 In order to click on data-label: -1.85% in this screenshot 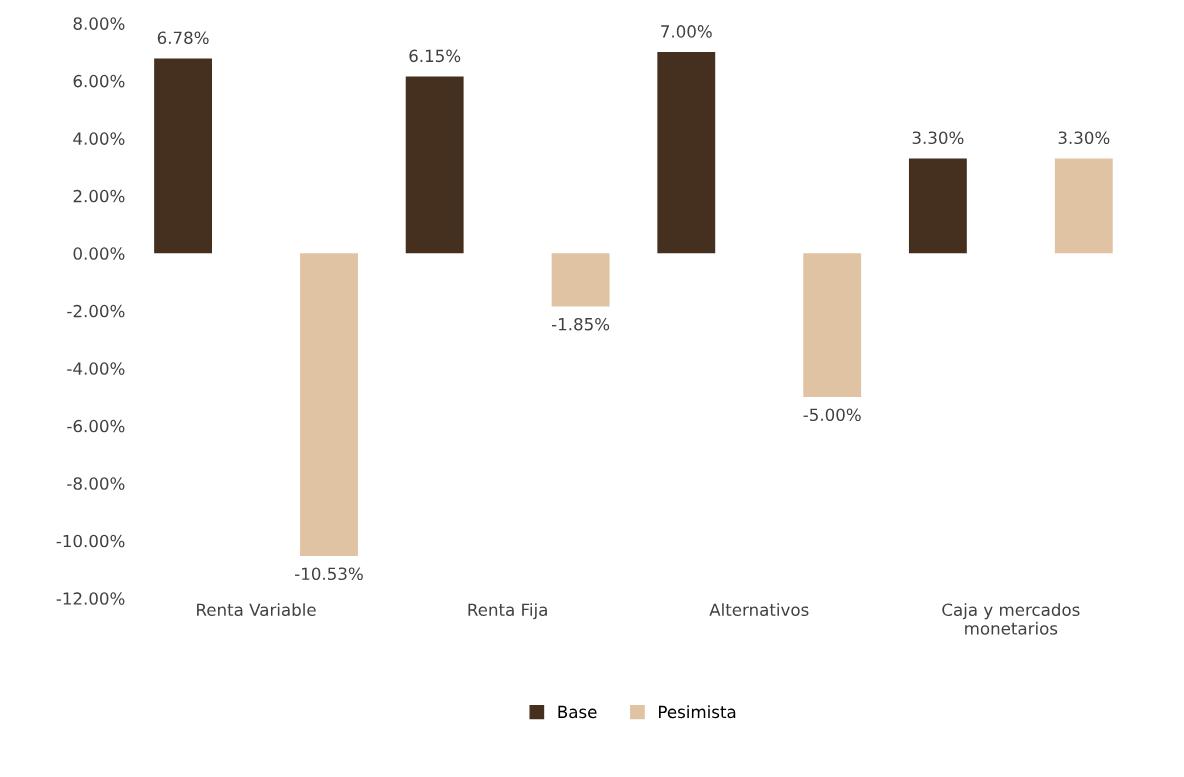, I will do `click(580, 324)`.